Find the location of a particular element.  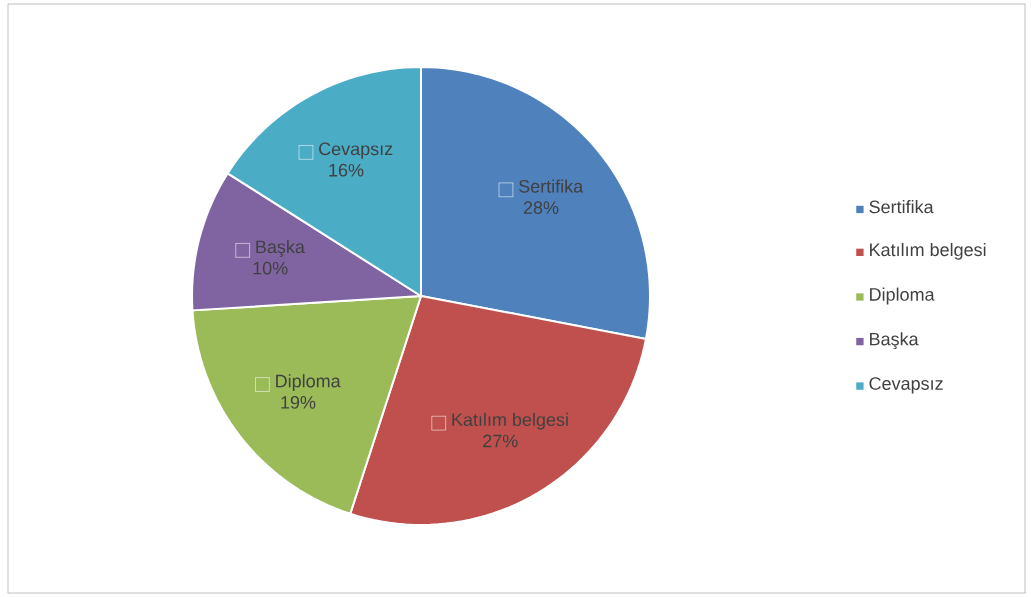

slice-label: Başka is located at coordinates (280, 248).